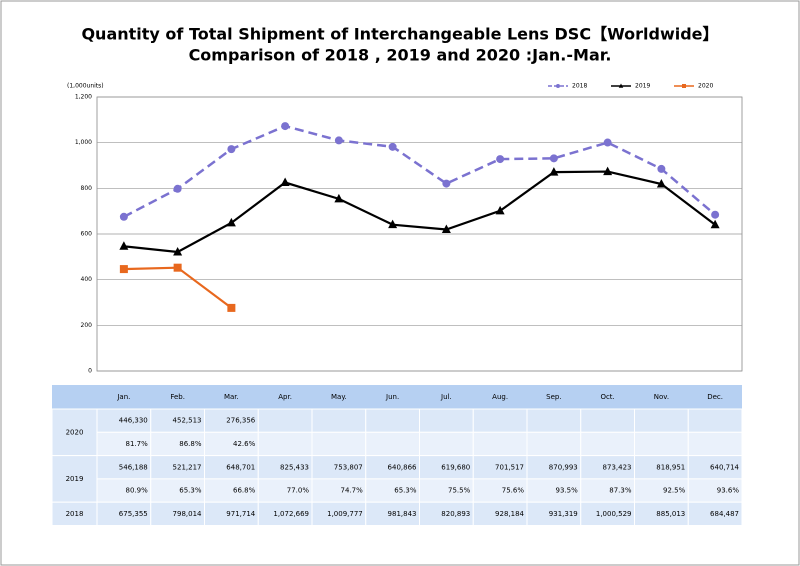  I want to click on table-header: Apr., so click(285, 397).